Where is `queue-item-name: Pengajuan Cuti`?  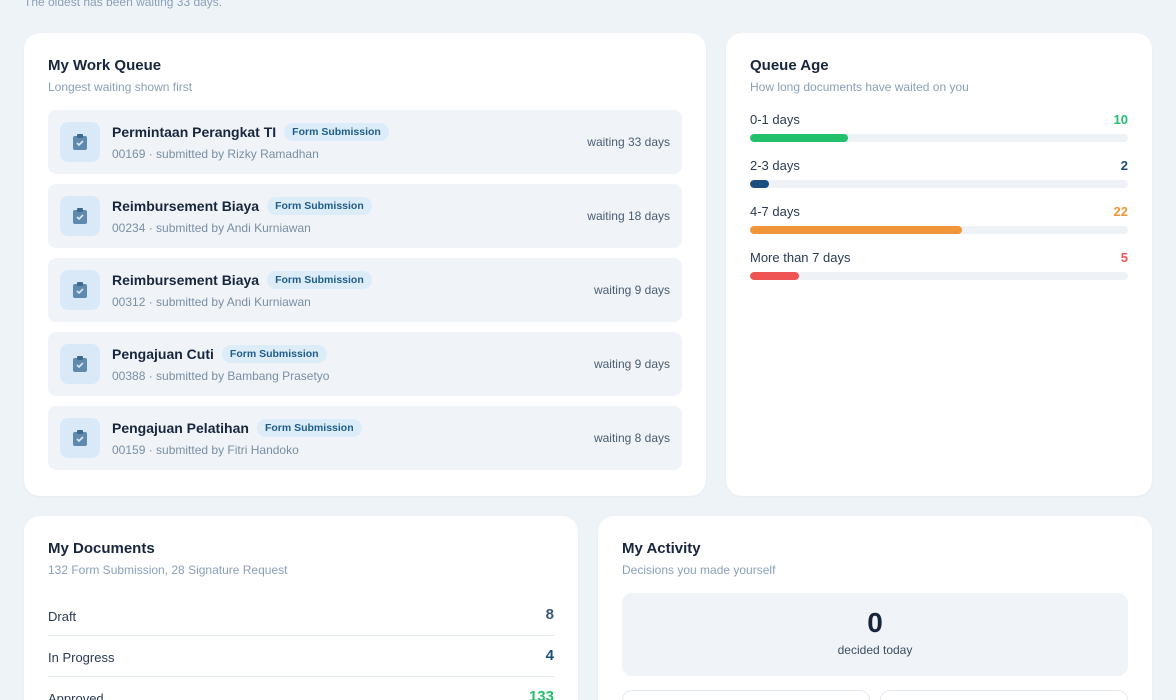 queue-item-name: Pengajuan Cuti is located at coordinates (163, 354).